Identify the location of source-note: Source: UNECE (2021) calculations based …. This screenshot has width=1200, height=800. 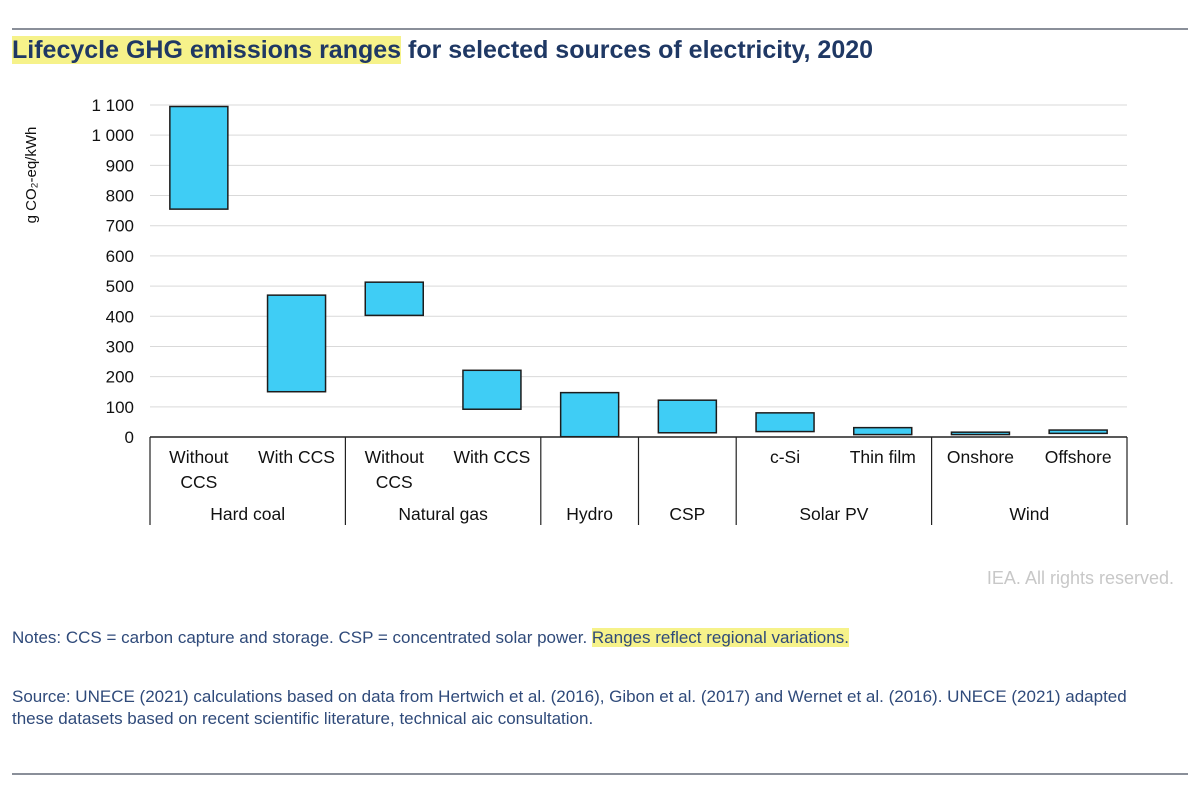
(569, 707).